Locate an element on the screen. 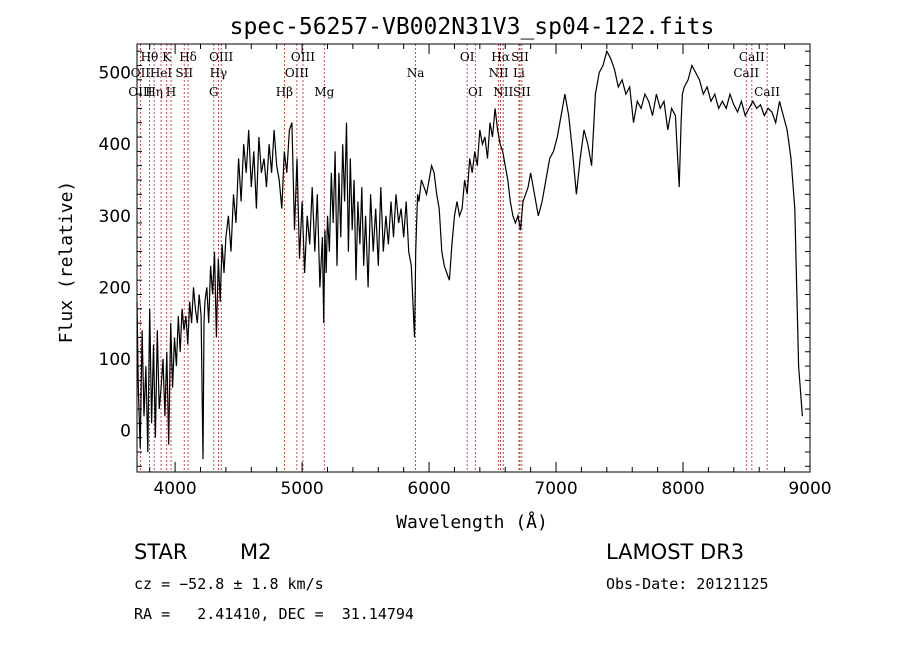 Image resolution: width=900 pixels, height=649 pixels. line-label-1: OII is located at coordinates (141, 73).